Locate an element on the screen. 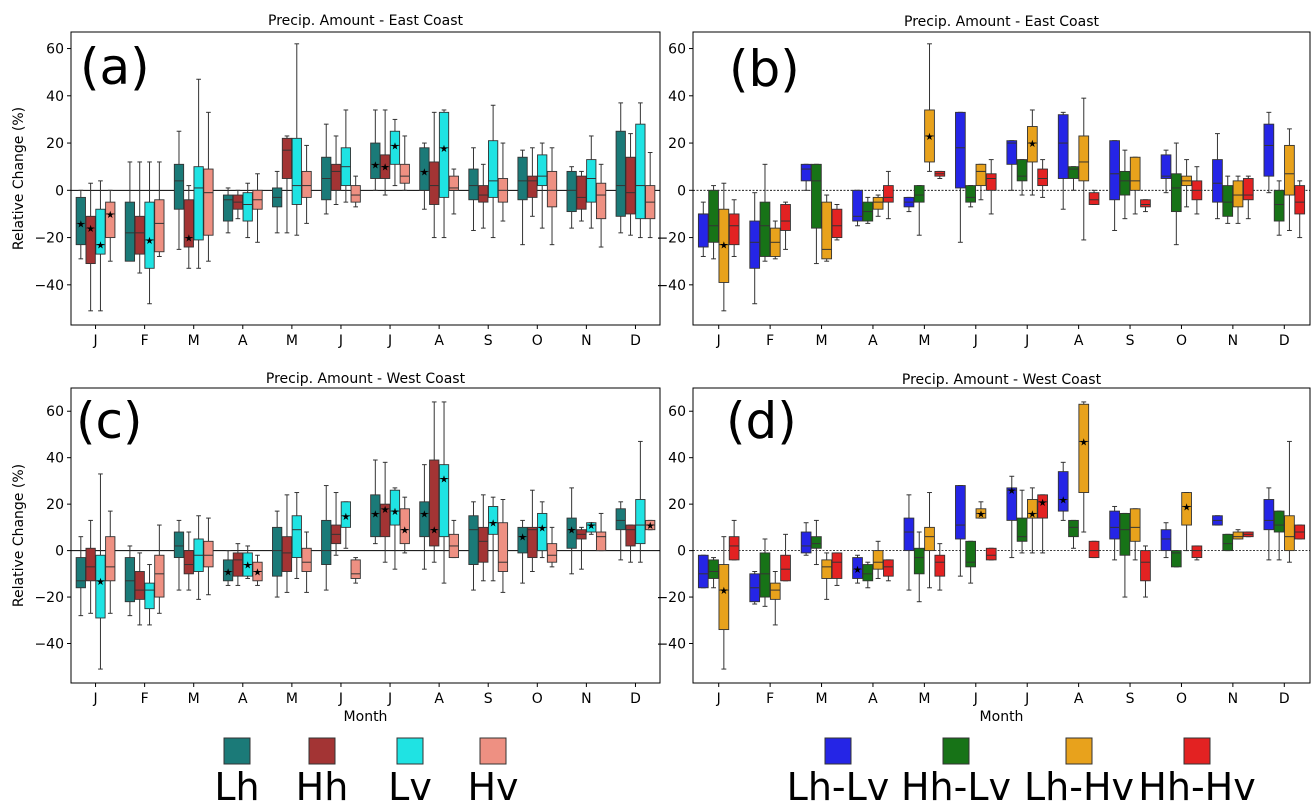 This screenshot has width=1313, height=803. legend-left: Lh Hh Lv Hv is located at coordinates (366, 770).